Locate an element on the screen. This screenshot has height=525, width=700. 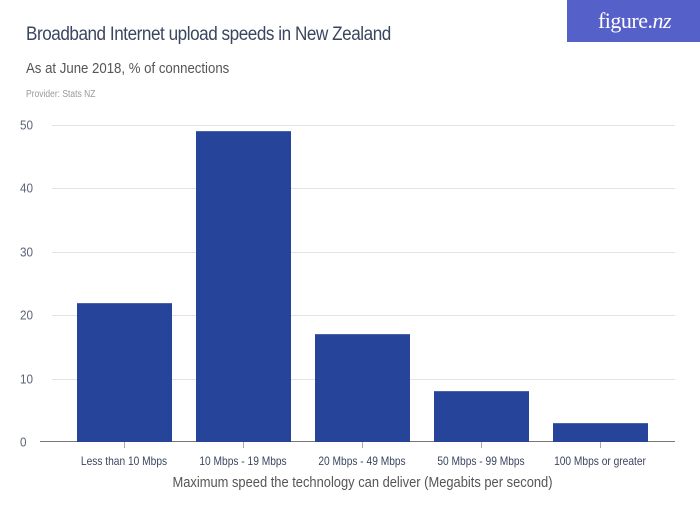
y-tick-label: 40 is located at coordinates (27, 188).